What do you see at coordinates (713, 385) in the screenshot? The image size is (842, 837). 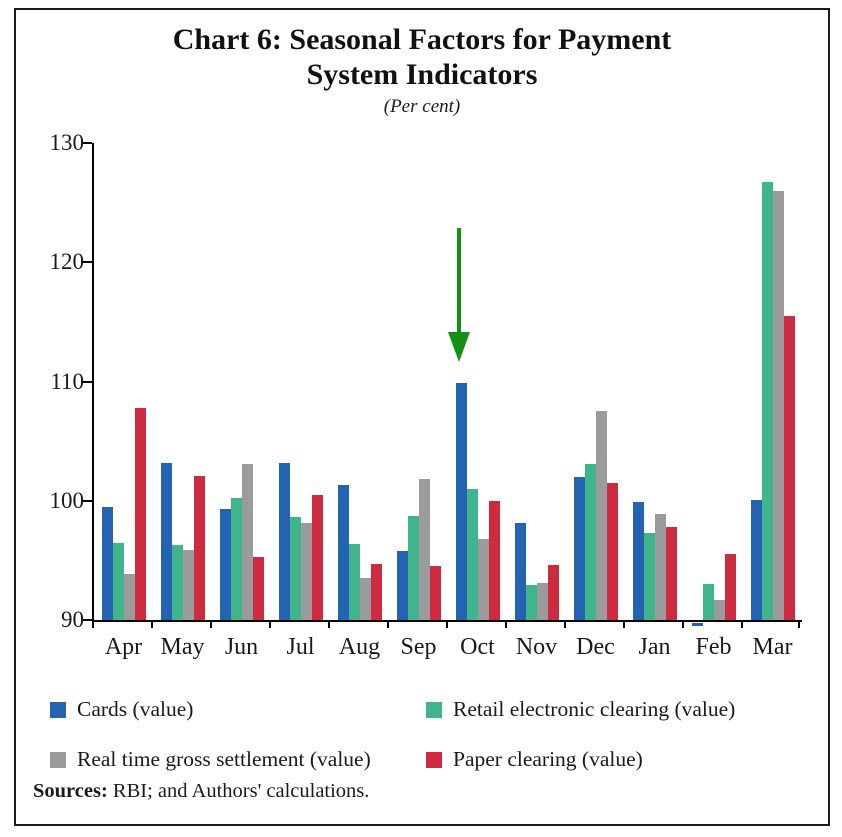 I see `bar-cluster-feb` at bounding box center [713, 385].